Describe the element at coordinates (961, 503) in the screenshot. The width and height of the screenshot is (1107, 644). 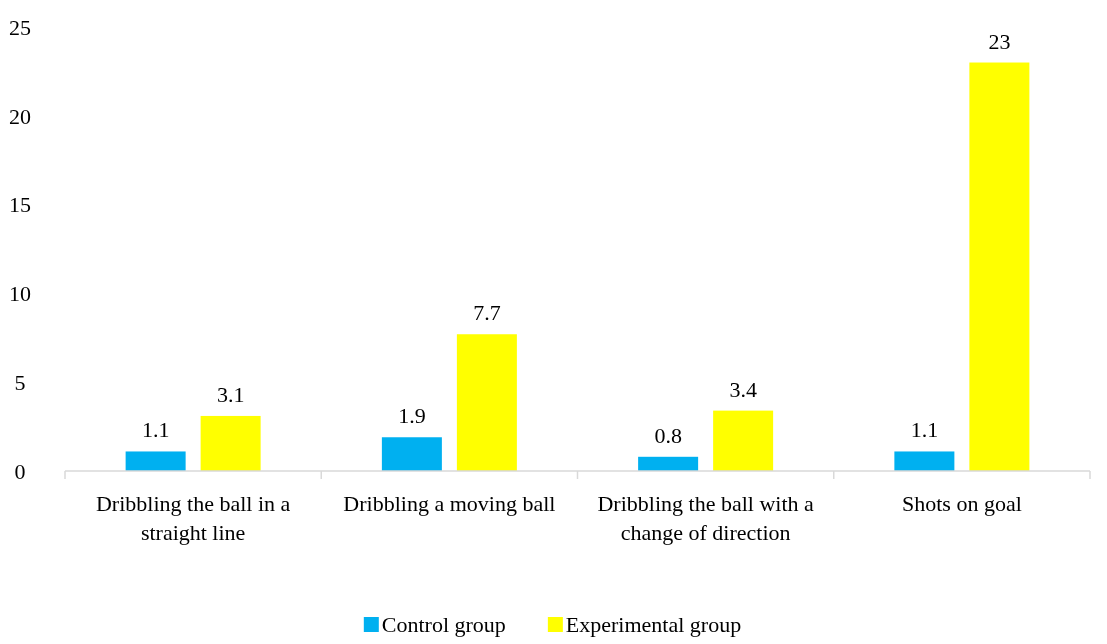
I see `x-tick-label: Shots on goal` at that location.